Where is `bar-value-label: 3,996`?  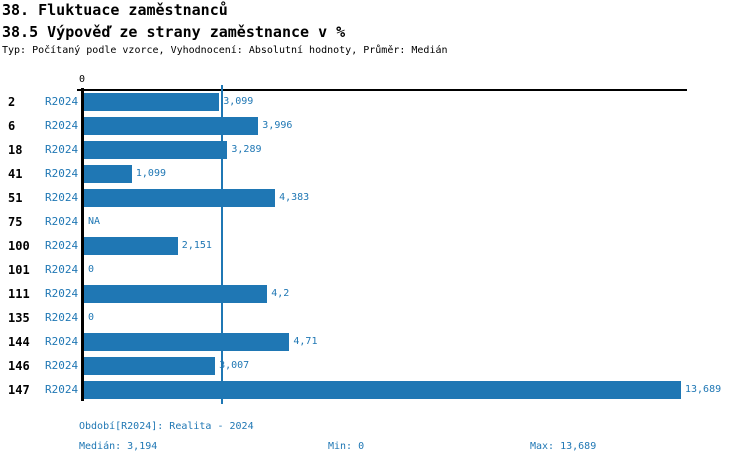
bar-value-label: 3,996 is located at coordinates (277, 125).